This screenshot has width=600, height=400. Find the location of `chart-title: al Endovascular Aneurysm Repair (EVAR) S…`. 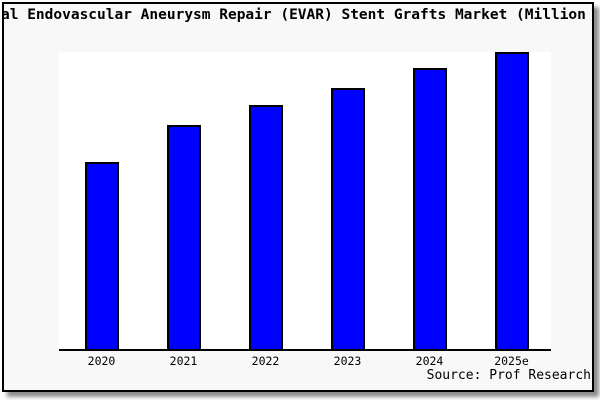

chart-title: al Endovascular Aneurysm Repair (EVAR) S… is located at coordinates (294, 15).